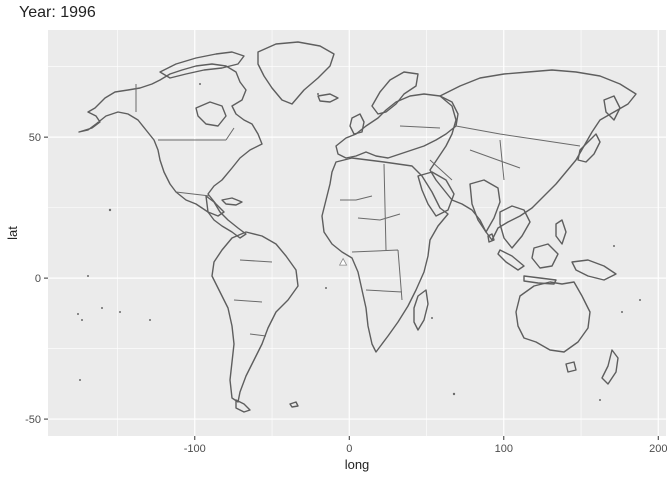  What do you see at coordinates (211, 114) in the screenshot?
I see `hudson-bay-outline` at bounding box center [211, 114].